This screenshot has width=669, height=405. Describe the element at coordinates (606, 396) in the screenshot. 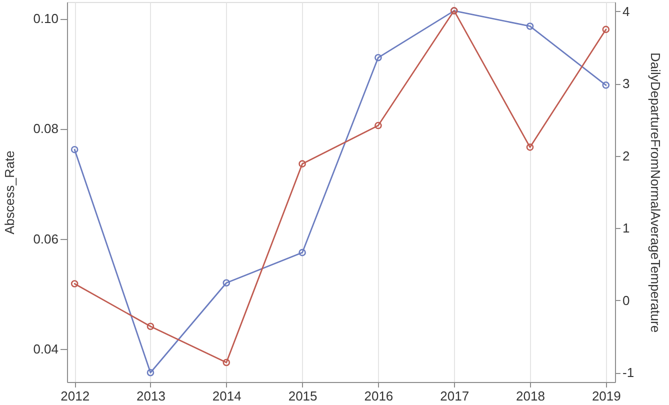

I see `x-tick-label: 2019` at that location.